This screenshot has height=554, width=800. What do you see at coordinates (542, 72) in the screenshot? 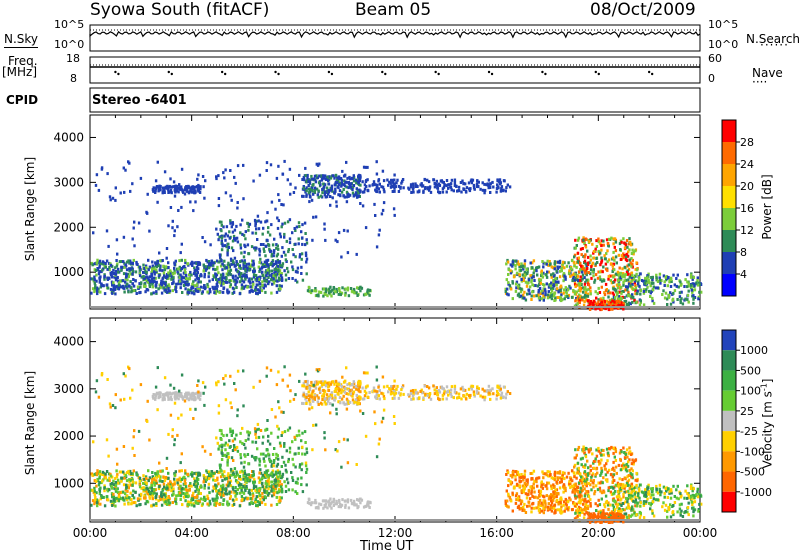
I see `nave-dip` at bounding box center [542, 72].